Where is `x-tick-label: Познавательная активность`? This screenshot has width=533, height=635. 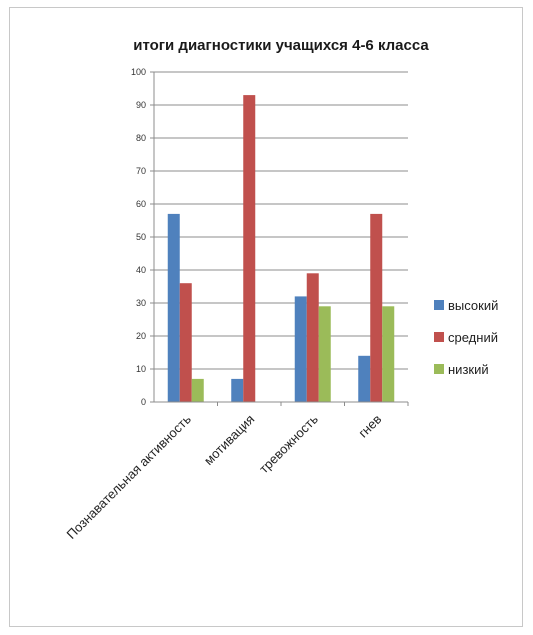 x-tick-label: Познавательная активность is located at coordinates (129, 476).